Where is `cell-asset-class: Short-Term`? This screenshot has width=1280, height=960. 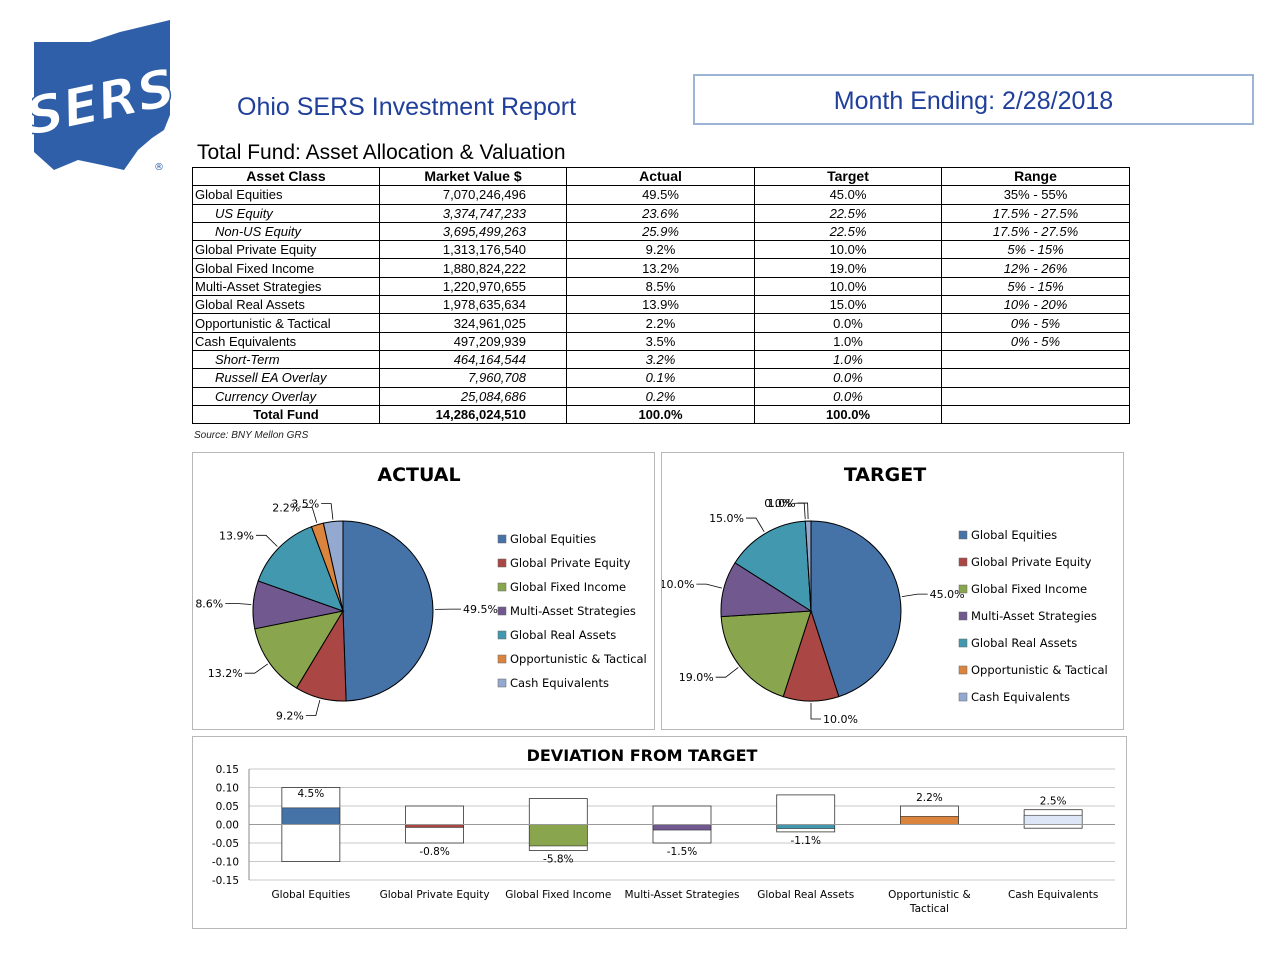
cell-asset-class: Short-Term is located at coordinates (286, 359).